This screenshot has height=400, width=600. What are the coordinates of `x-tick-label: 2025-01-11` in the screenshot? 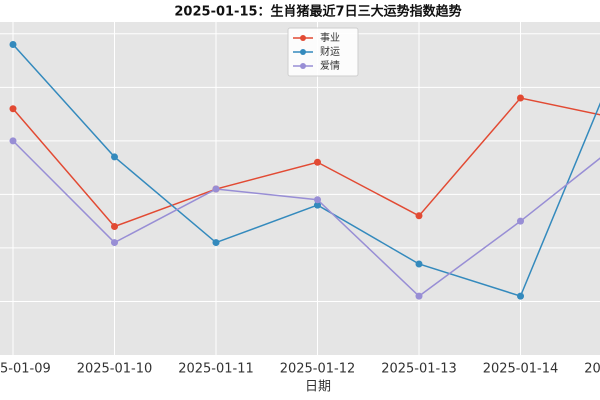 It's located at (216, 369).